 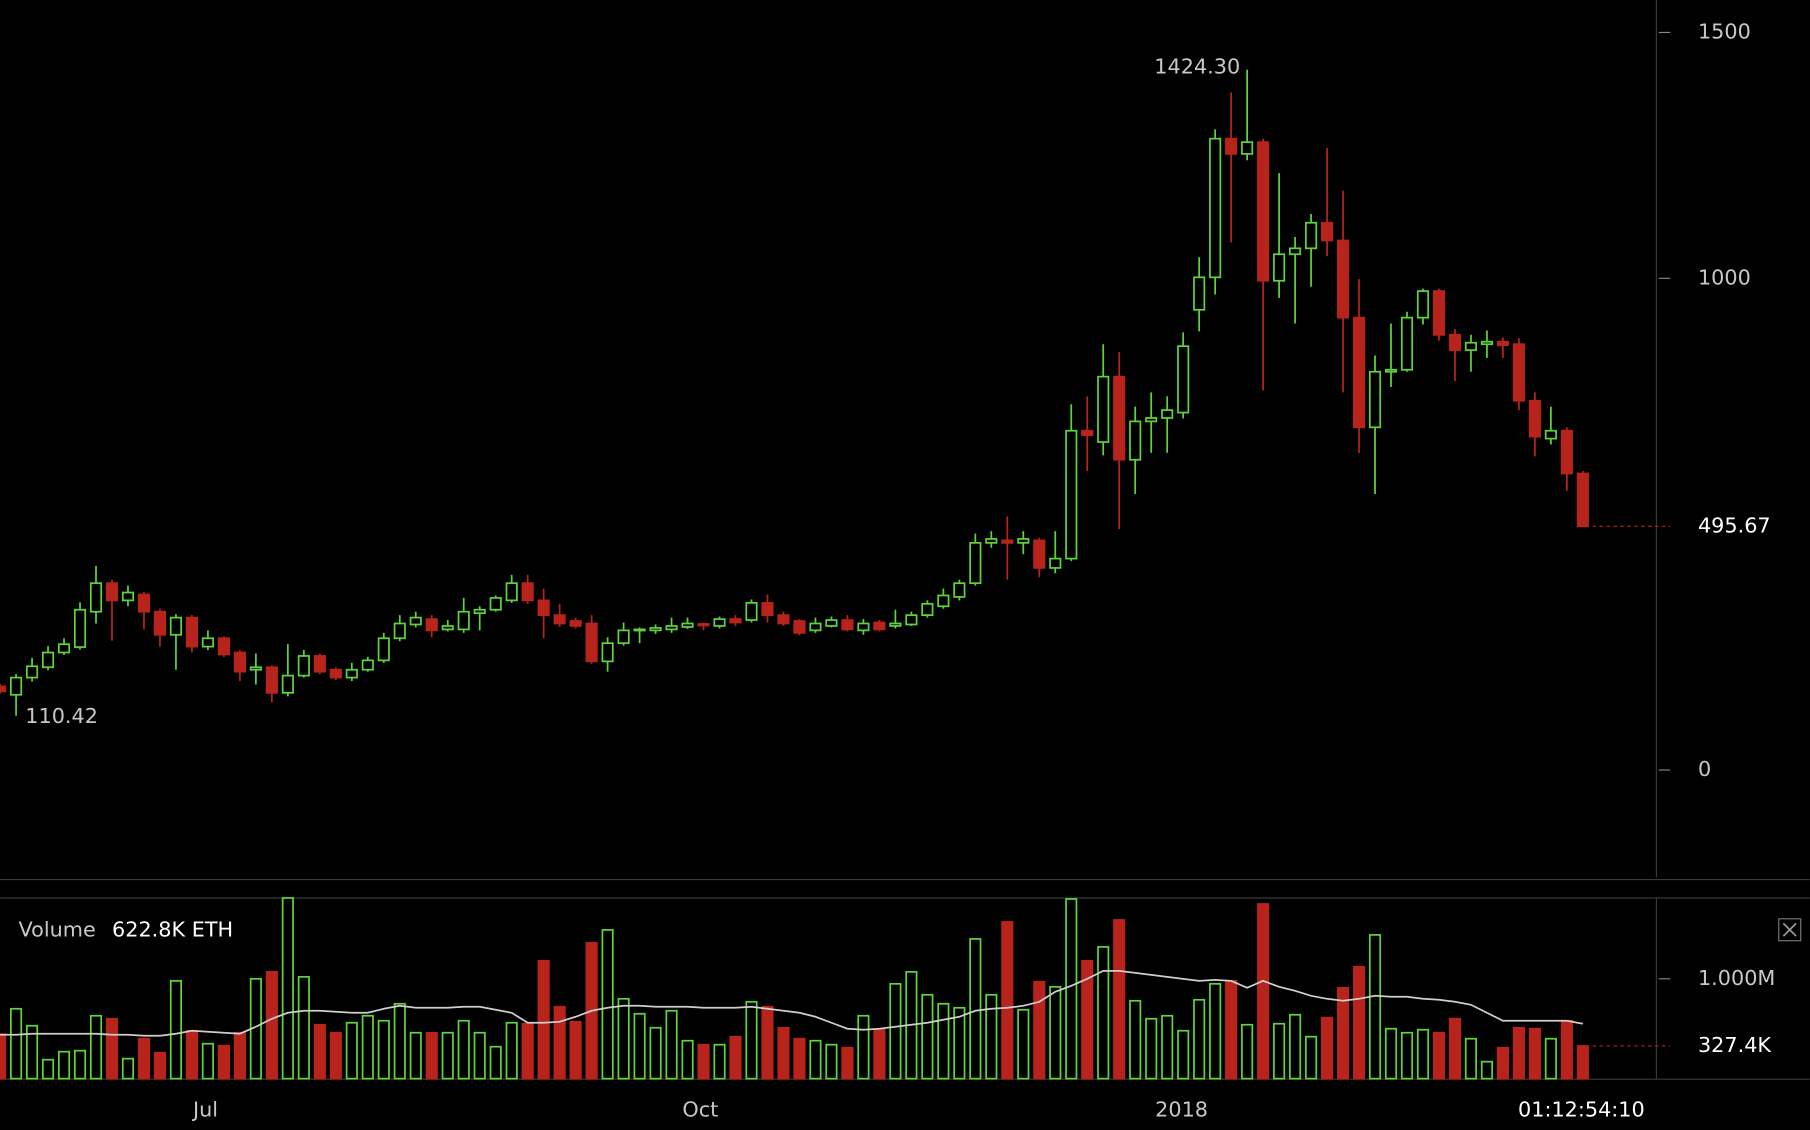 I want to click on last-price-label: 495.67, so click(x=1734, y=525).